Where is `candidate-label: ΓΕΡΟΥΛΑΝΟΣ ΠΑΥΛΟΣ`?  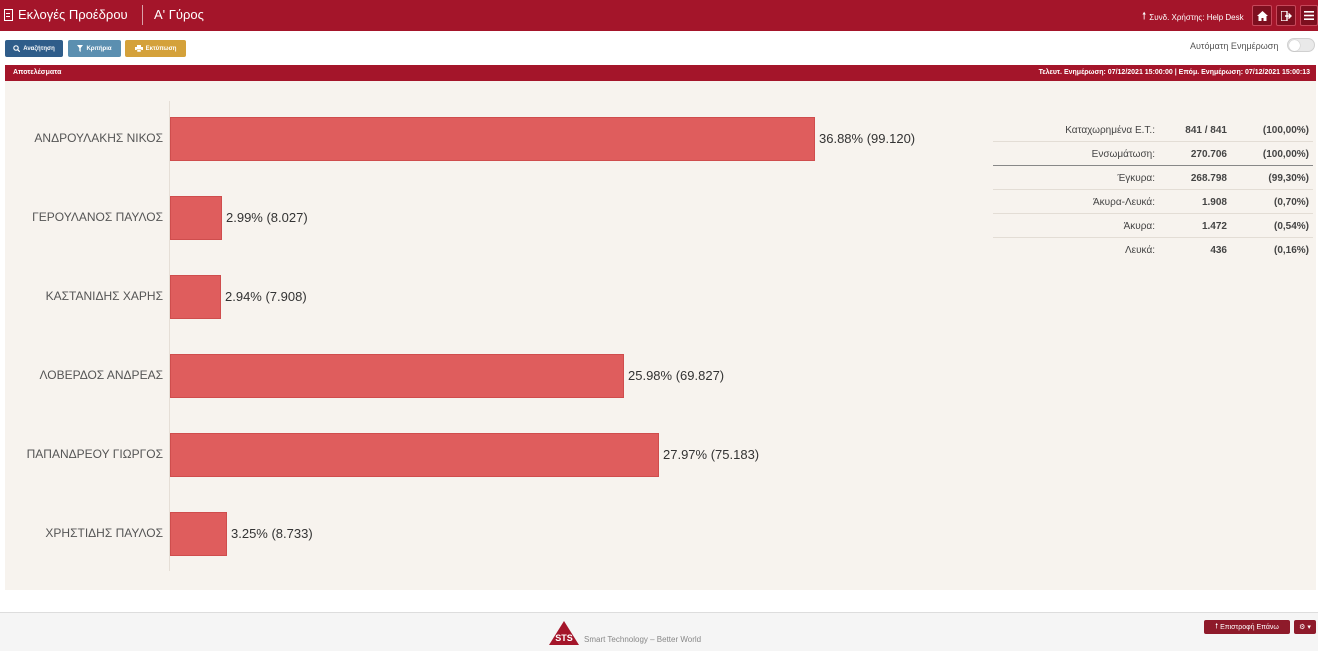
candidate-label: ΓΕΡΟΥΛΑΝΟΣ ΠΑΥΛΟΣ is located at coordinates (97, 217).